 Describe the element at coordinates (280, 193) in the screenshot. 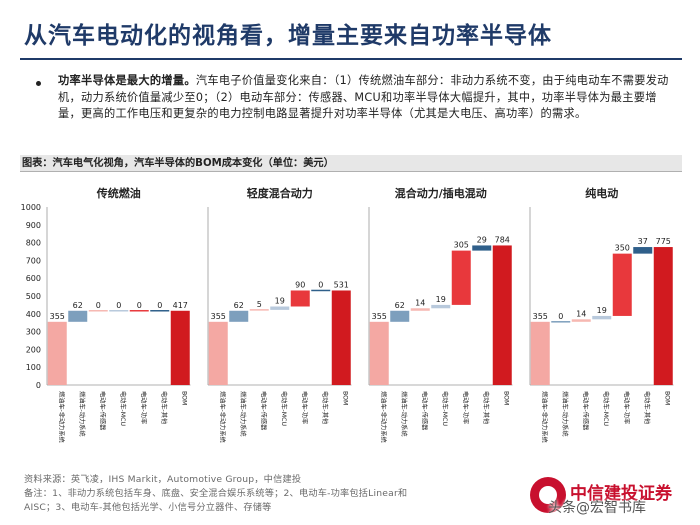

I see `chart-title: 轻度混合动力` at that location.